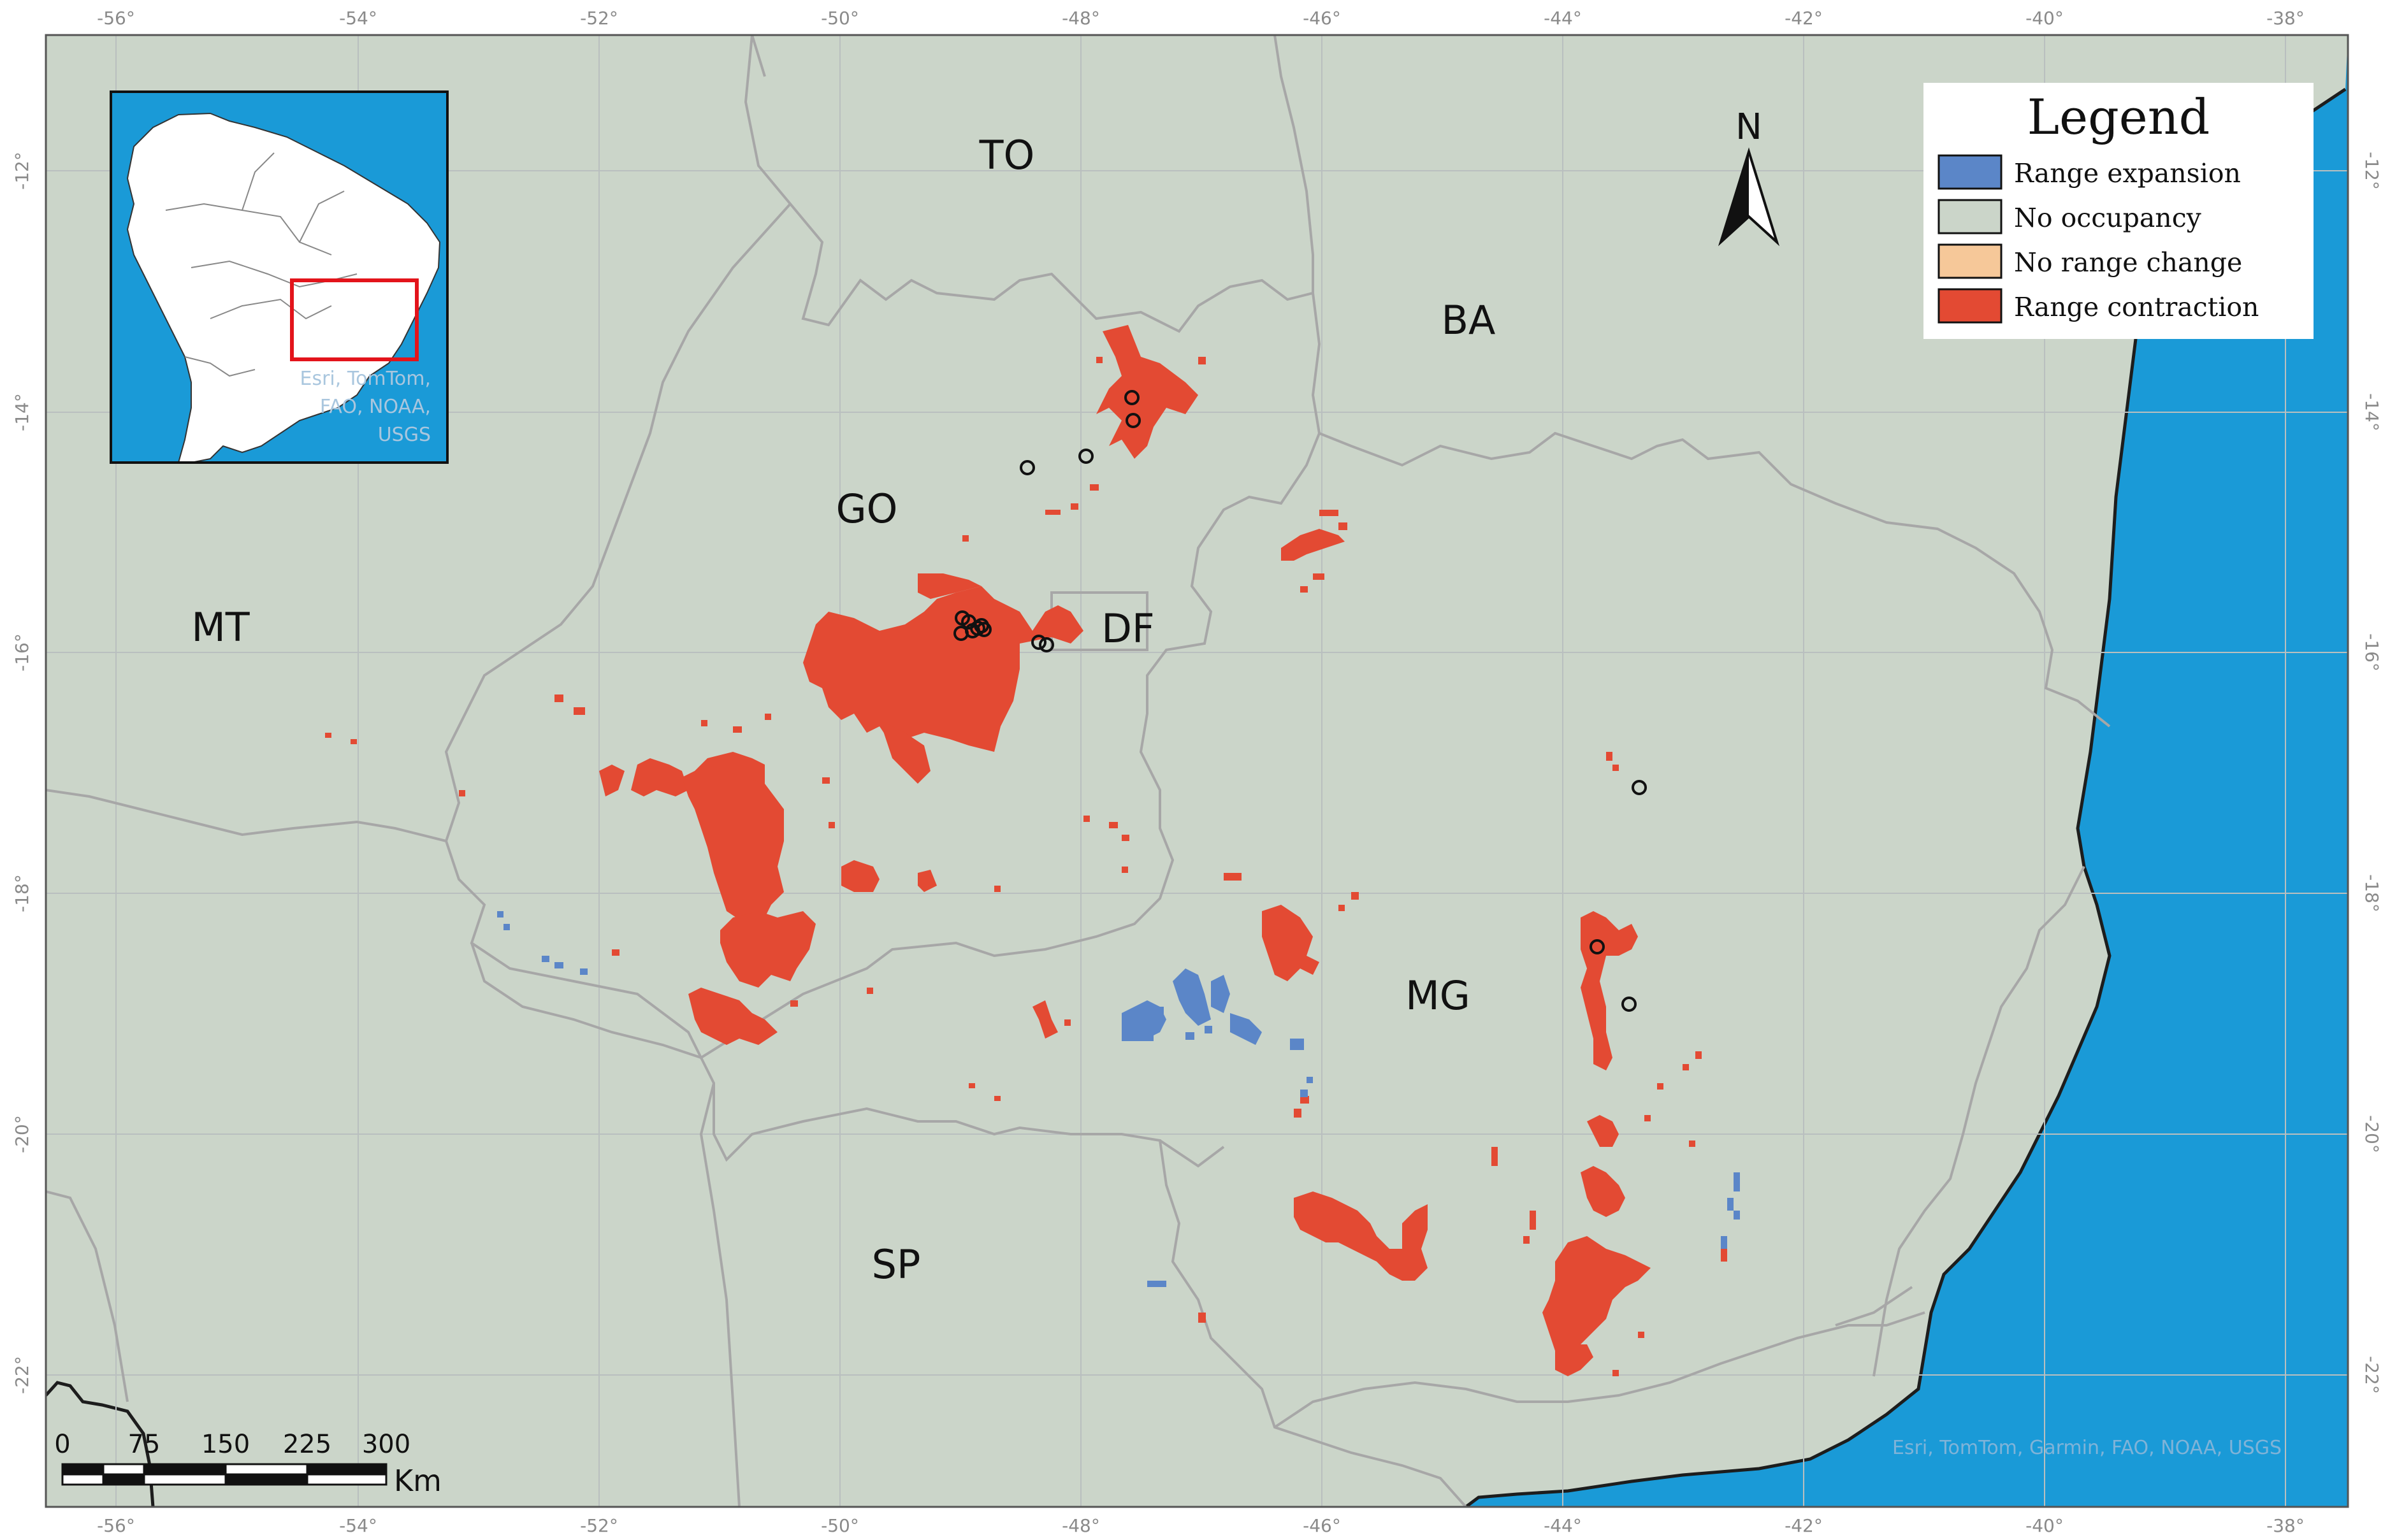 Image resolution: width=2390 pixels, height=1540 pixels. What do you see at coordinates (1804, 18) in the screenshot?
I see `tick-top-8: -42°` at bounding box center [1804, 18].